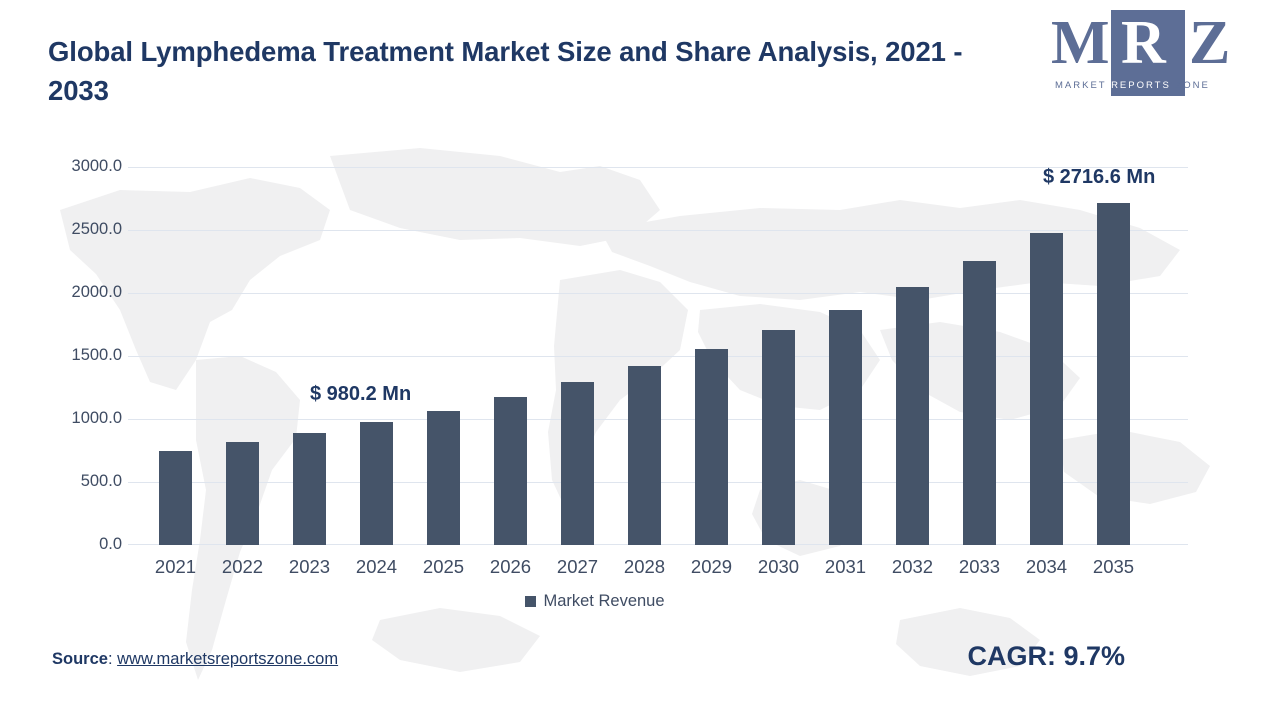 Image resolution: width=1280 pixels, height=720 pixels. I want to click on x-axis-tick-2028: 2028, so click(644, 566).